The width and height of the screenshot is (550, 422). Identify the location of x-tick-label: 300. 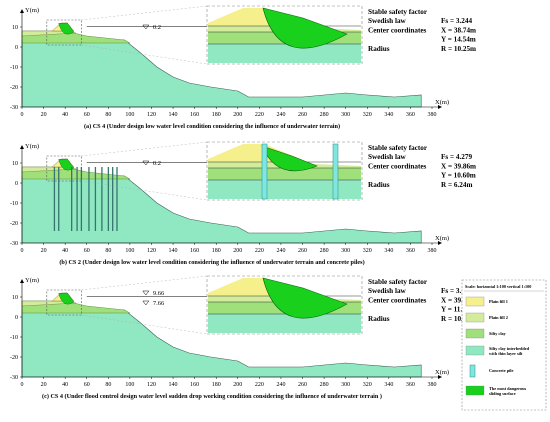
(345, 251).